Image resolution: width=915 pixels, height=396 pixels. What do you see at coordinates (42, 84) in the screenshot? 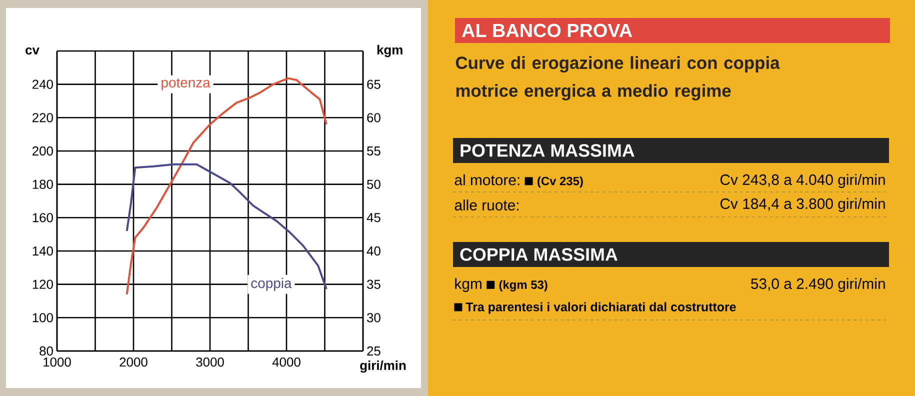
I see `y-tick-label: 240` at bounding box center [42, 84].